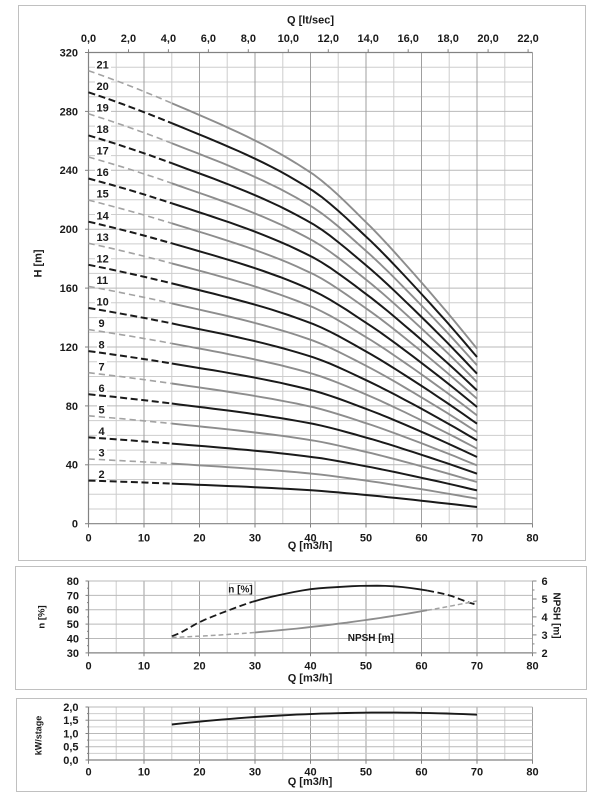 This screenshot has height=803, width=604. What do you see at coordinates (70, 734) in the screenshot?
I see `svg-text: 1,0` at bounding box center [70, 734].